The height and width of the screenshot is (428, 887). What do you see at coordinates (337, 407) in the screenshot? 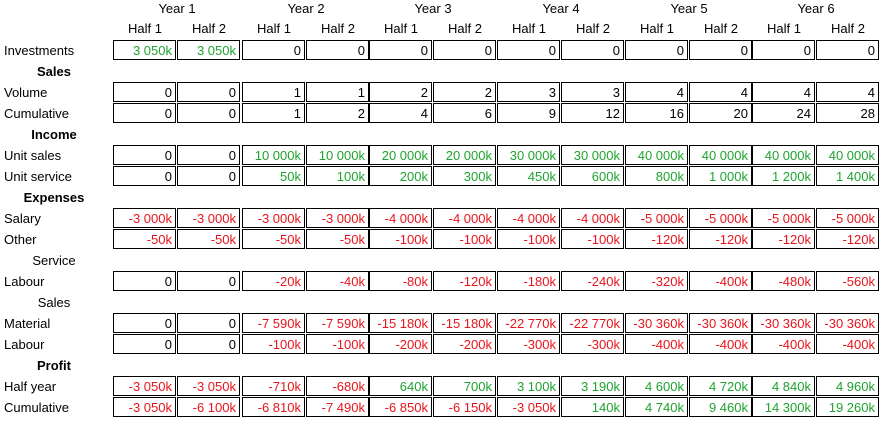
I see `data-cell: -7 490k` at bounding box center [337, 407].